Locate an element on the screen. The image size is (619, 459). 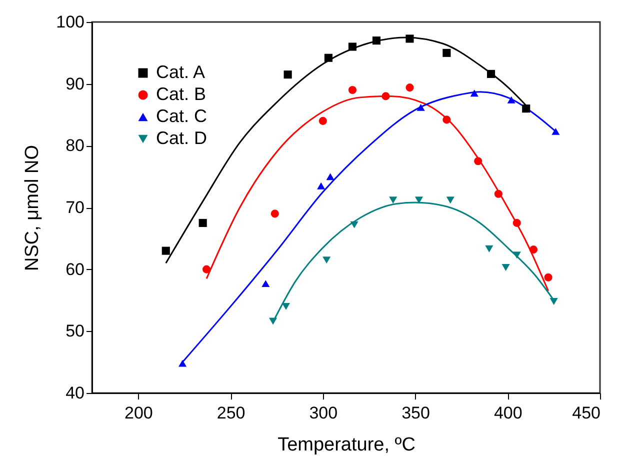
y-tick-label: 100 is located at coordinates (70, 22).